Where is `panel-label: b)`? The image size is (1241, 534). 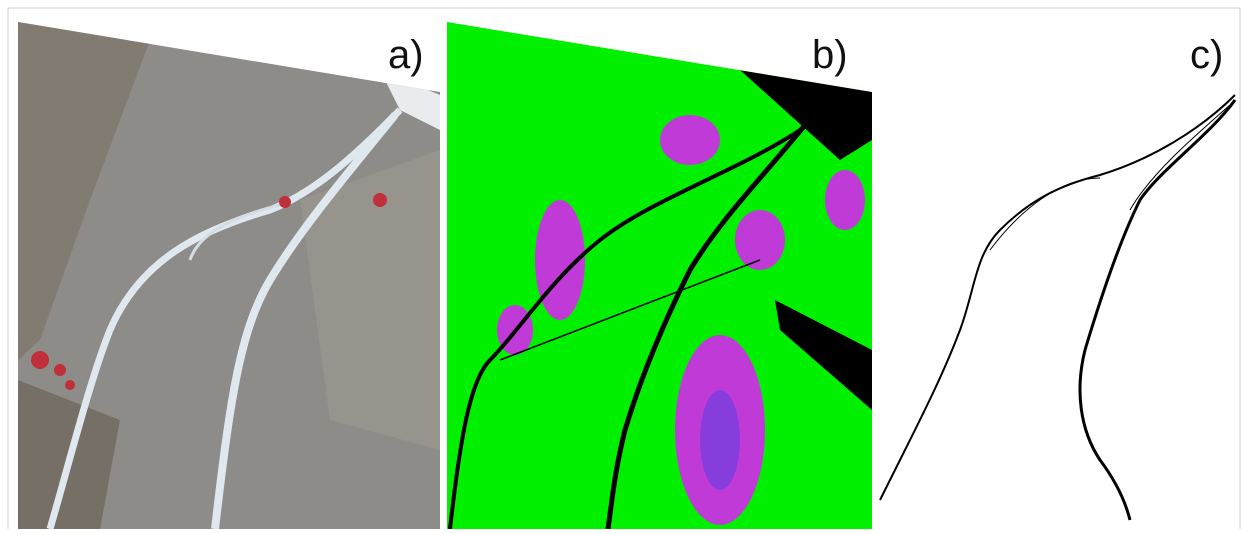
panel-label: b) is located at coordinates (830, 55).